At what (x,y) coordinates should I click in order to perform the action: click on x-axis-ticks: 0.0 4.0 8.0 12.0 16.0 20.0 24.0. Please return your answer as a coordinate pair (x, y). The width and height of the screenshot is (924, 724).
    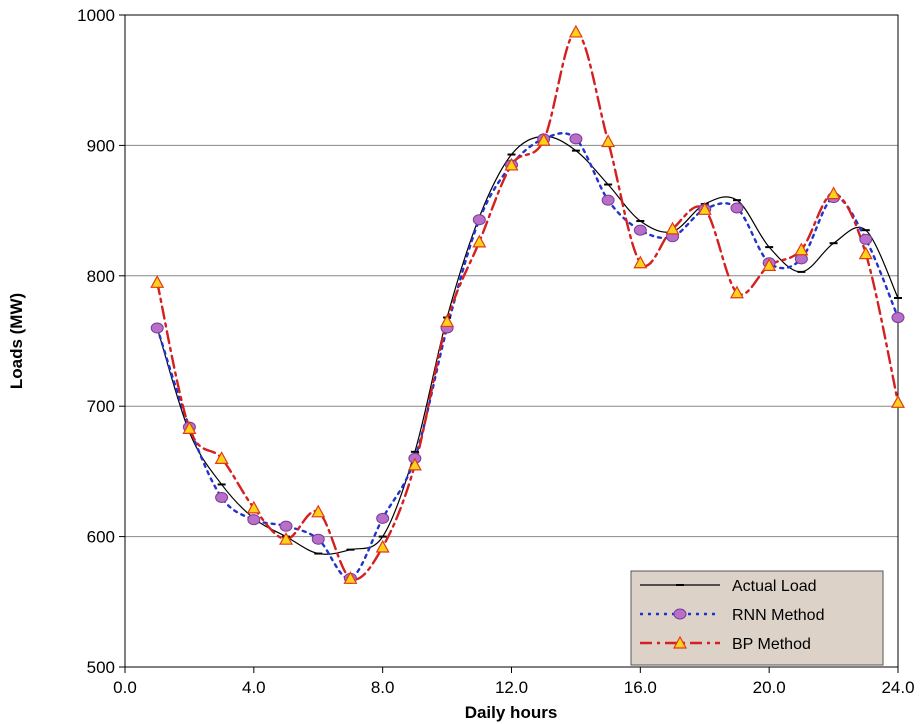
    Looking at the image, I should click on (514, 682).